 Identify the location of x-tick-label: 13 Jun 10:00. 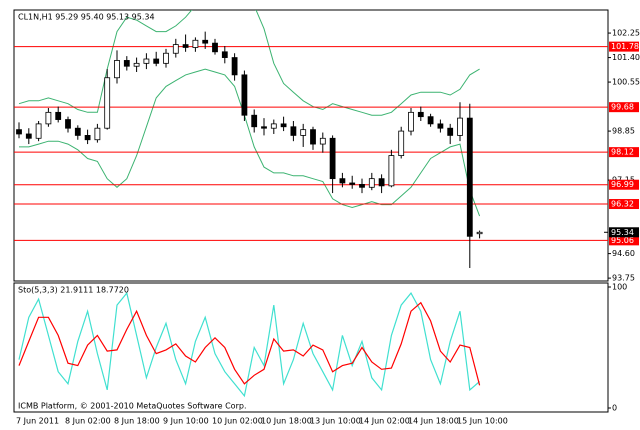
(335, 421).